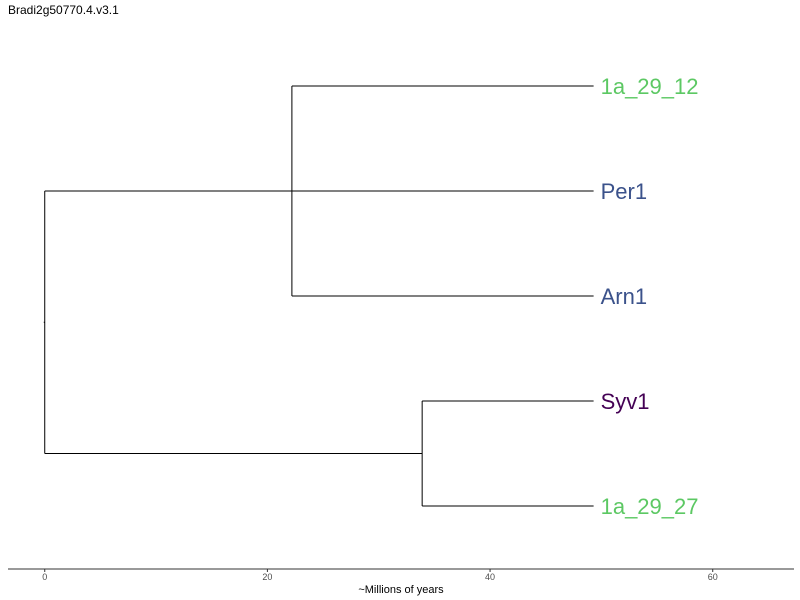 This screenshot has width=800, height=600. What do you see at coordinates (44, 577) in the screenshot?
I see `x-tick-label: 0` at bounding box center [44, 577].